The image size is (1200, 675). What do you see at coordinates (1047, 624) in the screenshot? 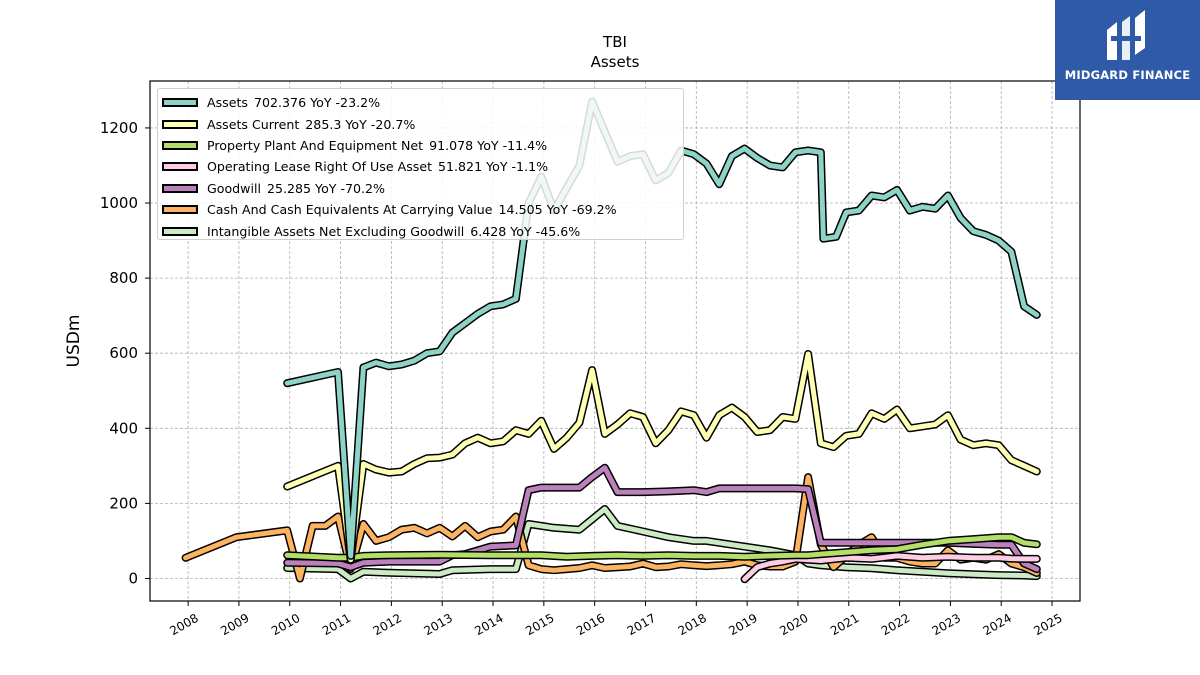
I see `x-tick-label: 2025` at bounding box center [1047, 624].